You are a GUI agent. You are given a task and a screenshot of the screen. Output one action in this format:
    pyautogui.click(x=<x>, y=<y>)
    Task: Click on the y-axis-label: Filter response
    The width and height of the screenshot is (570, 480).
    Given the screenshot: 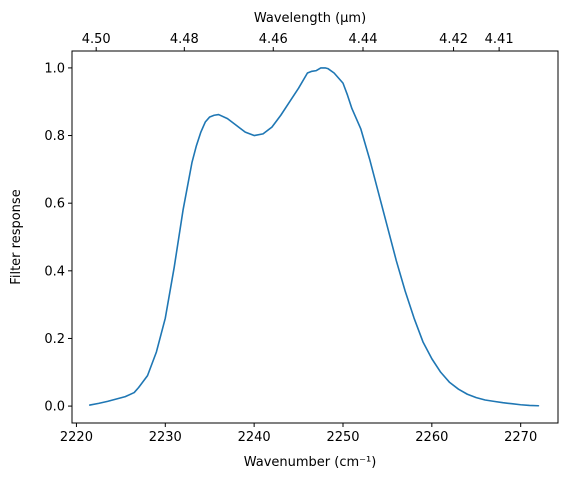 What is the action you would take?
    pyautogui.click(x=16, y=236)
    